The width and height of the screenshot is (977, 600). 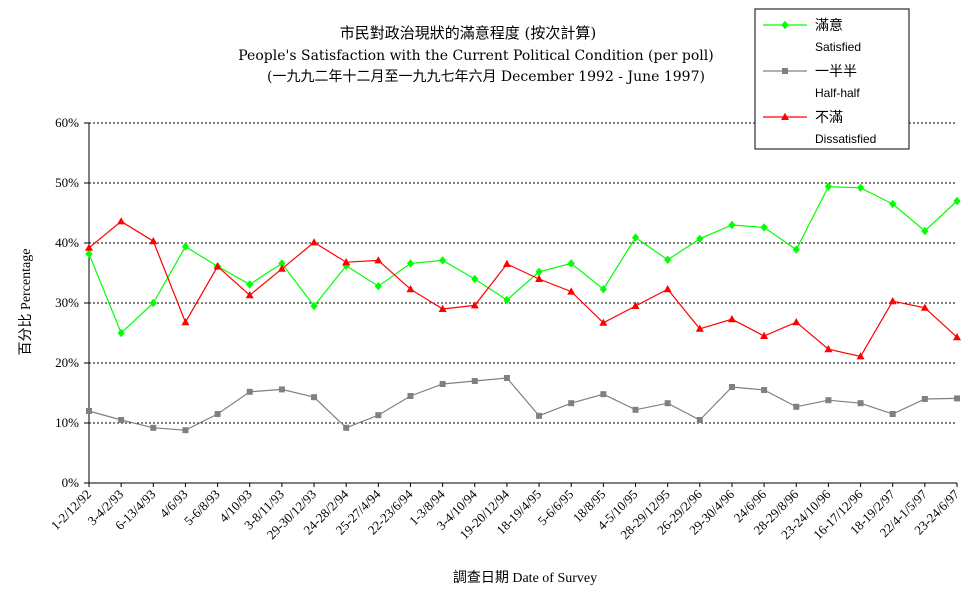 I want to click on y-tick-label: 60%, so click(x=67, y=122).